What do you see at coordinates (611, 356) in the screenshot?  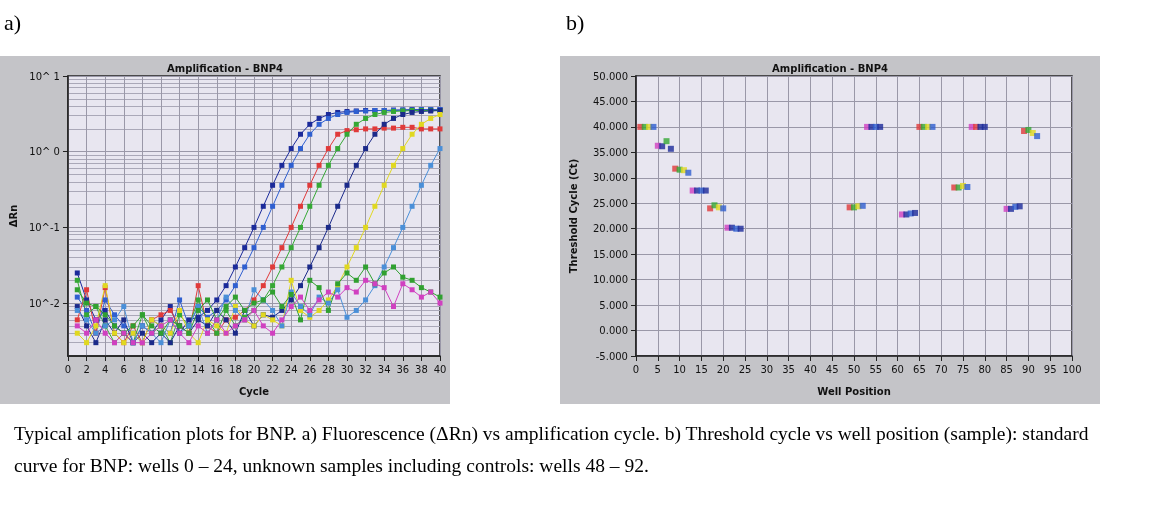 I see `y-tick-label: -5.000` at bounding box center [611, 356].